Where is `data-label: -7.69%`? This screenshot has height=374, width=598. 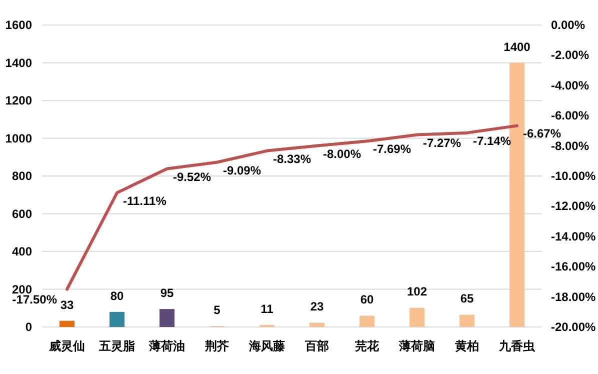 data-label: -7.69% is located at coordinates (392, 149).